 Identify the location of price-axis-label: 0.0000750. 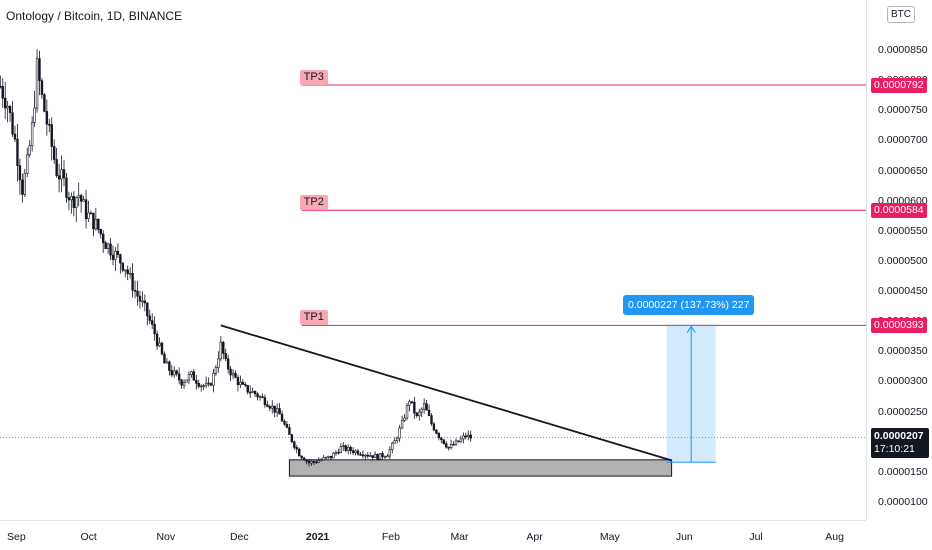
(903, 110).